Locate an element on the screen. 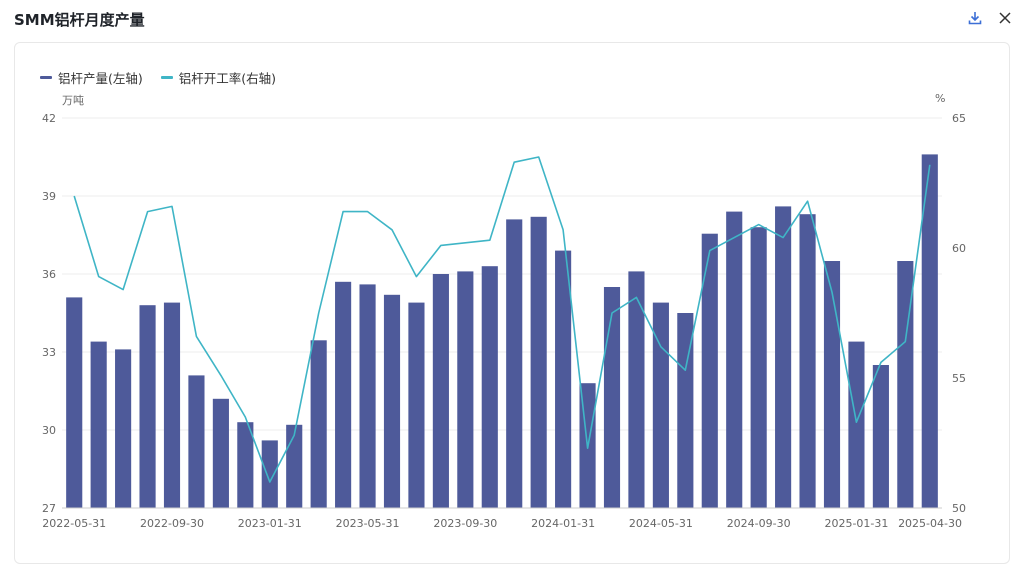 This screenshot has width=1024, height=564. y-right-tick-label: 65 is located at coordinates (959, 118).